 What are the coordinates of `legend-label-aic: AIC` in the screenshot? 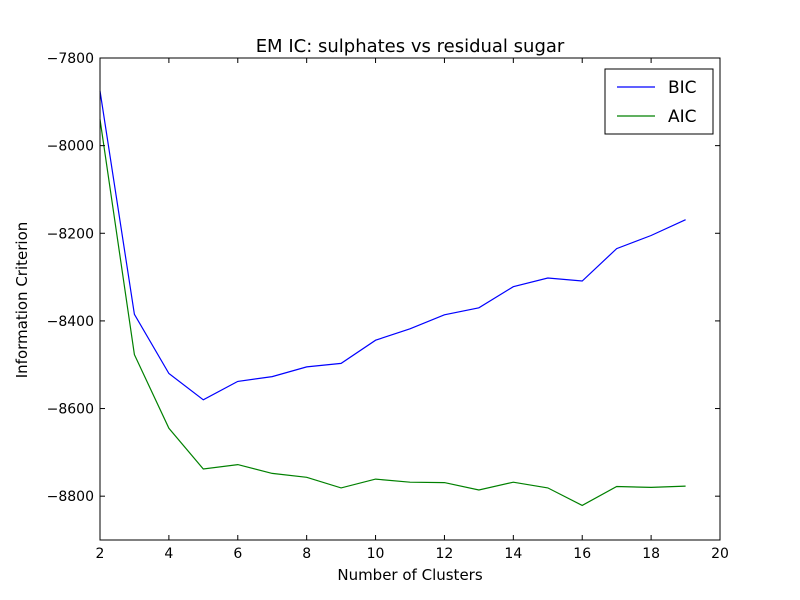 It's located at (682, 117).